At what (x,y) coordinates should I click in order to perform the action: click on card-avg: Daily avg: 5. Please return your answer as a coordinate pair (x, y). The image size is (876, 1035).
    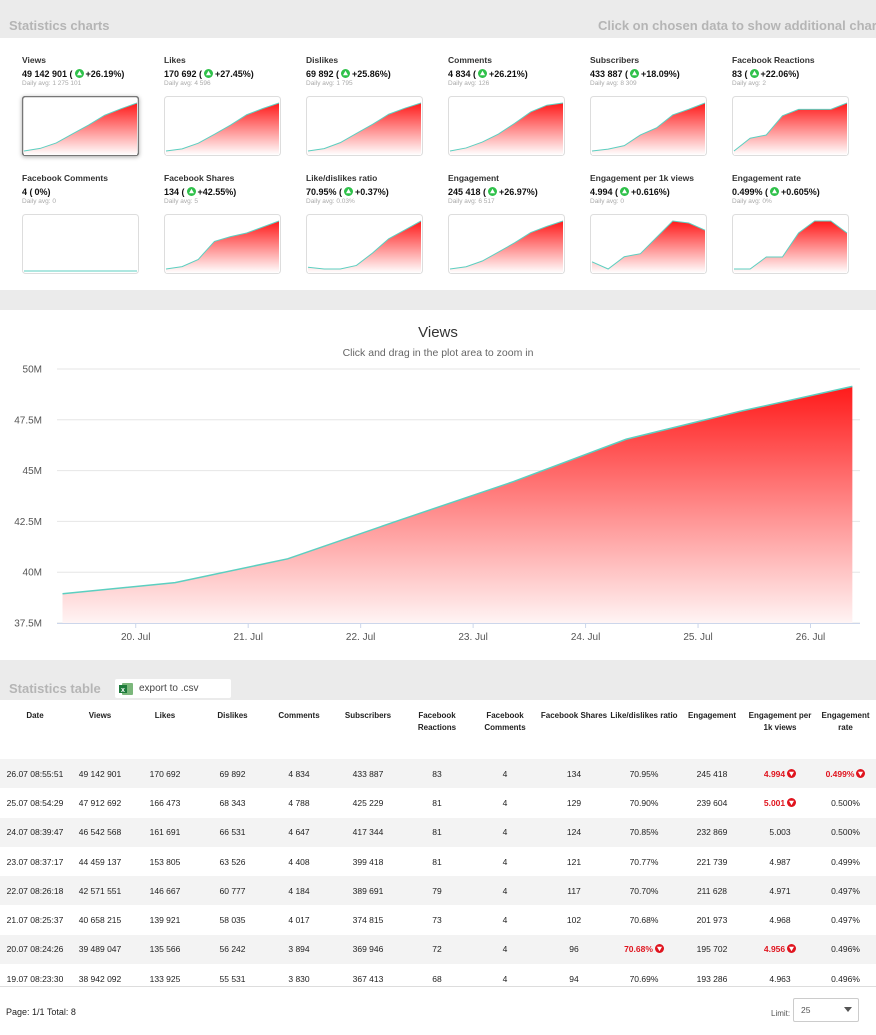
    Looking at the image, I should click on (181, 201).